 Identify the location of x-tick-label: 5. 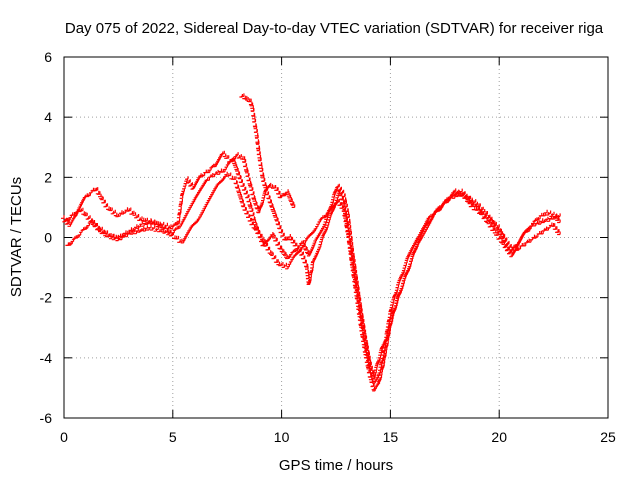
(173, 437).